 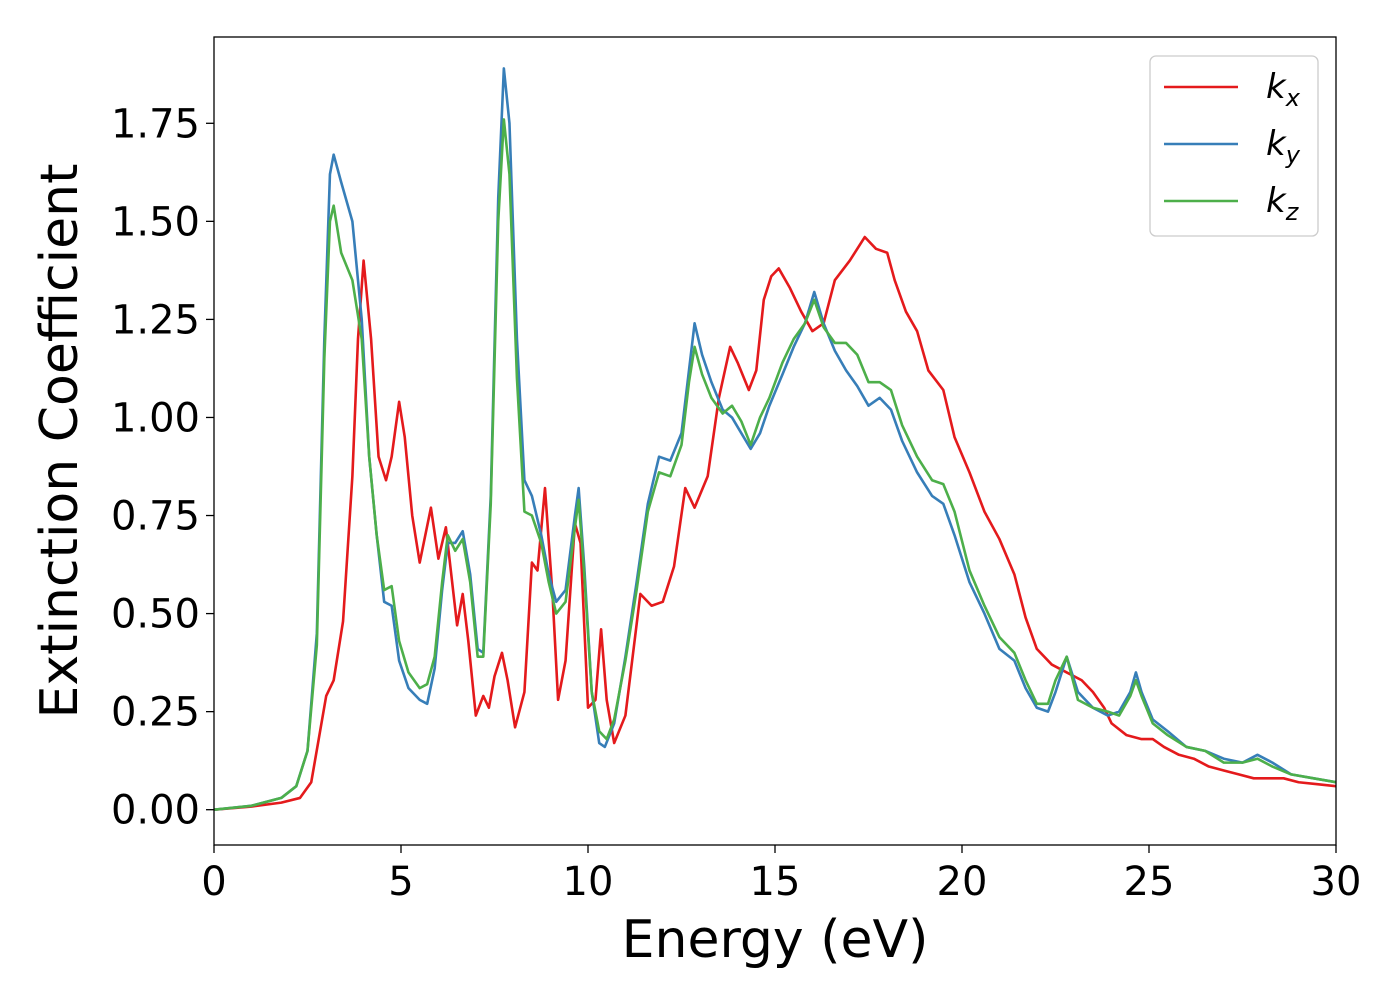 What do you see at coordinates (155, 713) in the screenshot?
I see `y-tick-label: 0.25` at bounding box center [155, 713].